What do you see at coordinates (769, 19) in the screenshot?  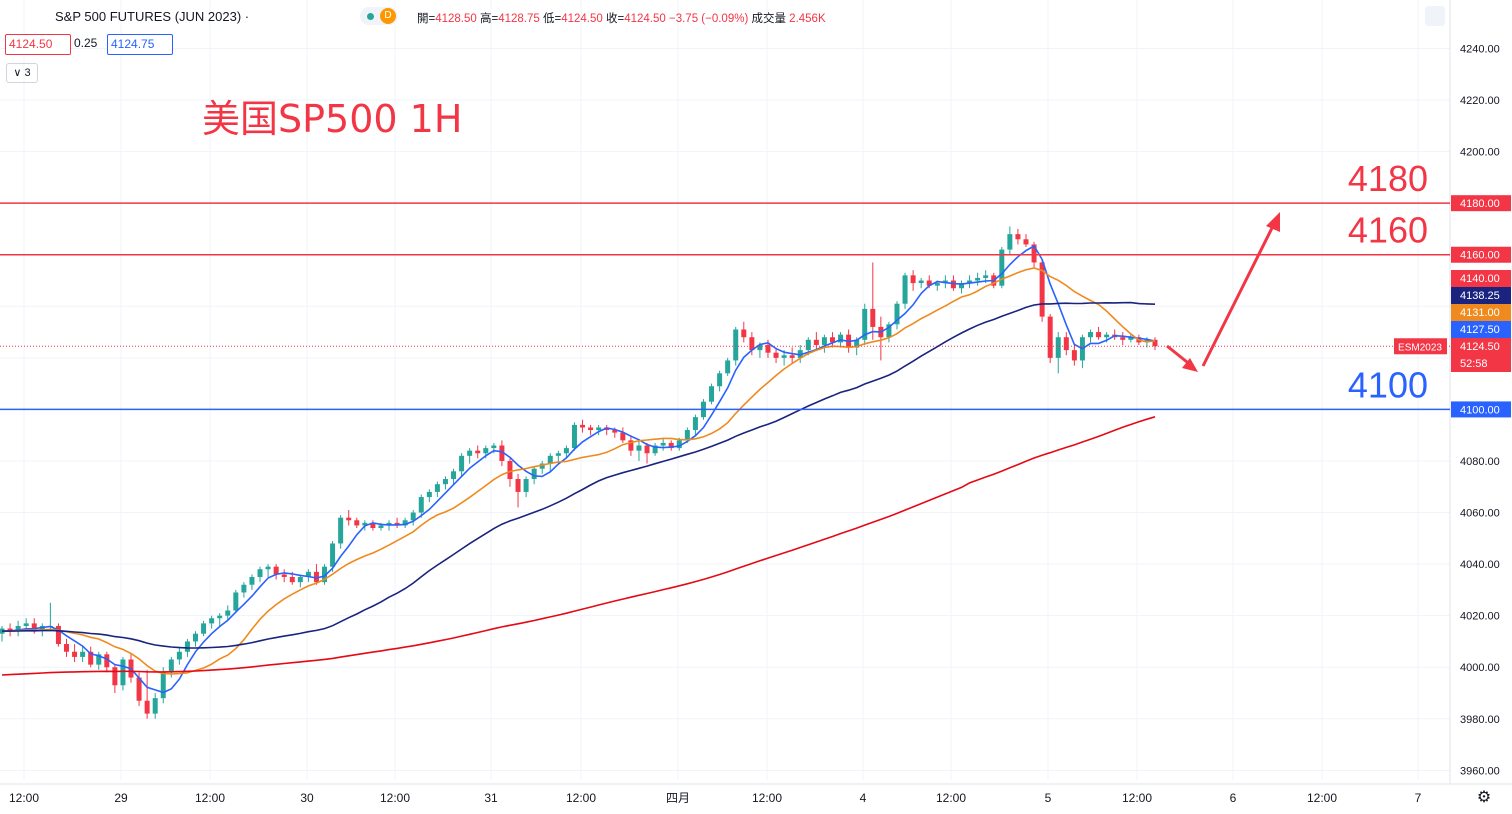 I see `volume-label: 成交量` at bounding box center [769, 19].